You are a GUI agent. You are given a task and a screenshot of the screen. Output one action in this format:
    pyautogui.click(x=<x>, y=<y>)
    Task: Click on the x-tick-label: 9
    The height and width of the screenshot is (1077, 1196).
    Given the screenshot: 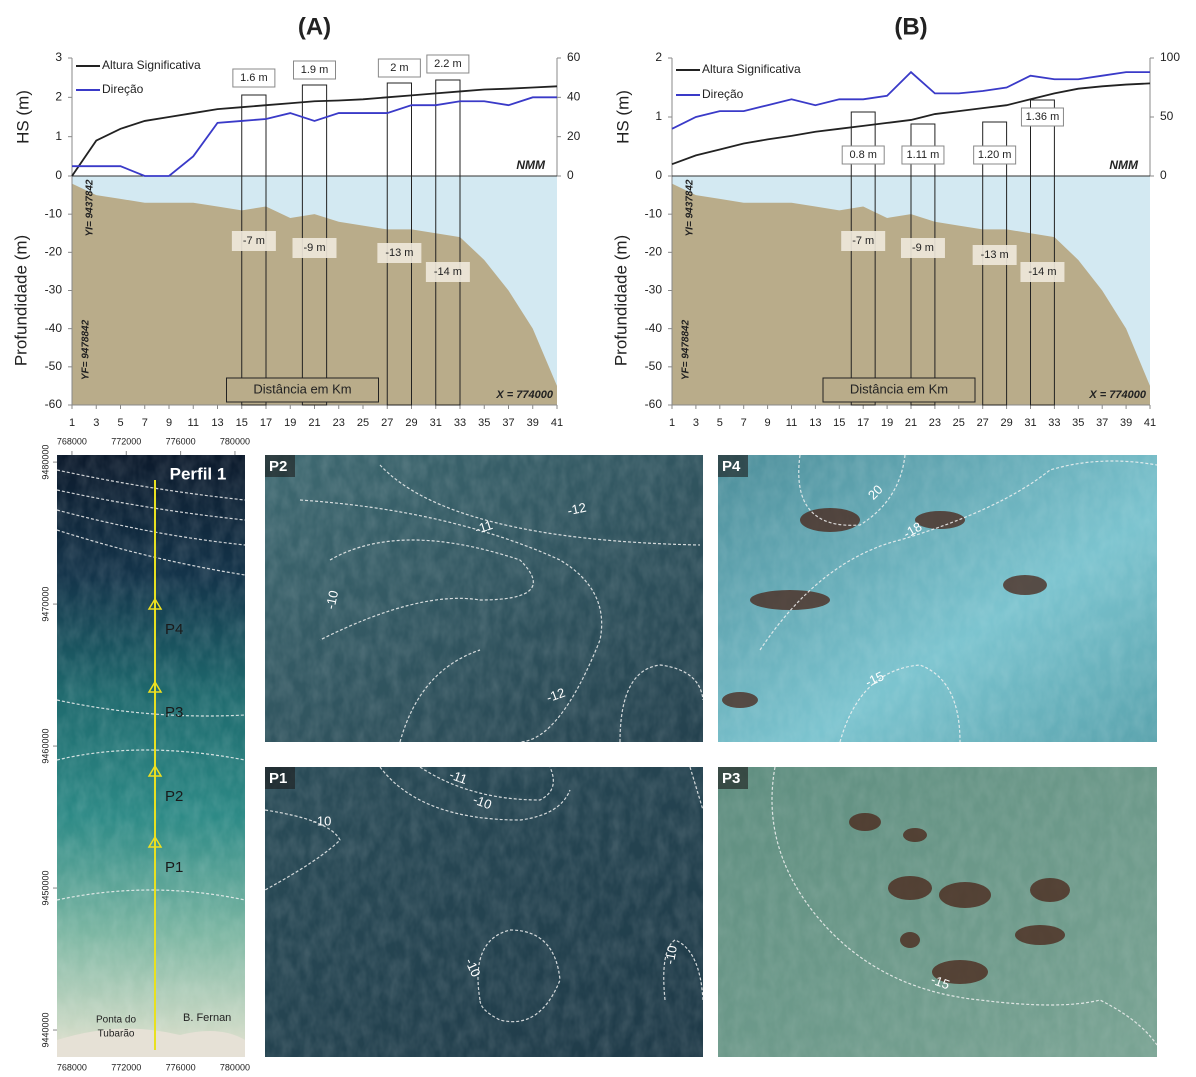 What is the action you would take?
    pyautogui.click(x=169, y=423)
    